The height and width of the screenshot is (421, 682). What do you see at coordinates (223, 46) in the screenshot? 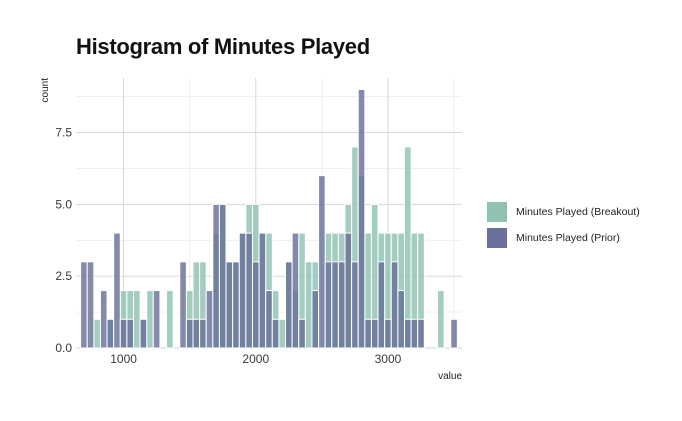
I see `chart-title: Histogram of Minutes Played` at bounding box center [223, 46].